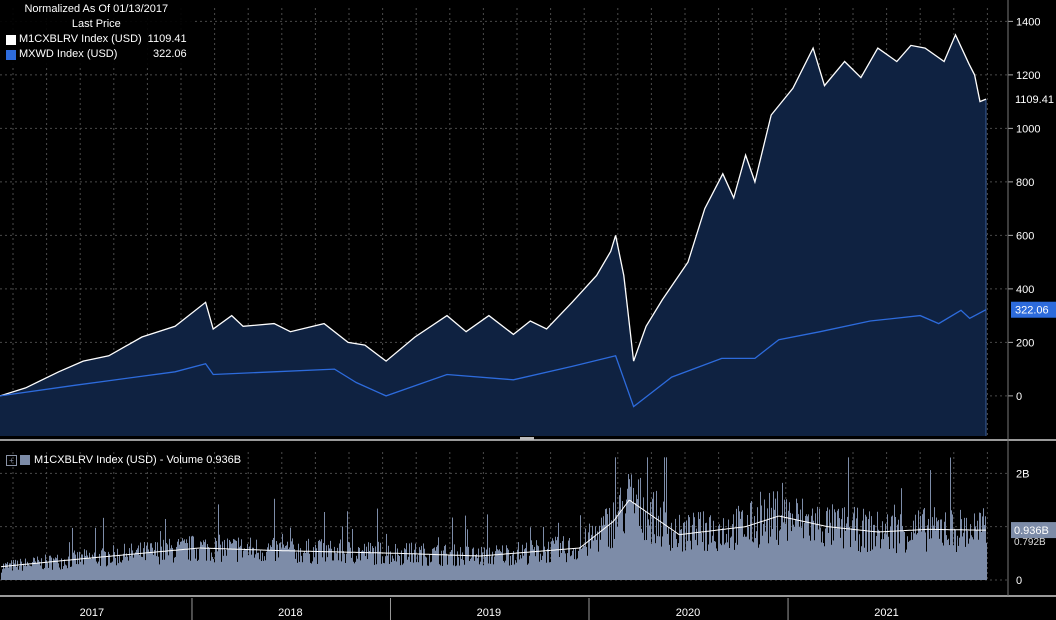 This screenshot has width=1056, height=620. Describe the element at coordinates (11, 460) in the screenshot. I see `expand-icon: +` at that location.